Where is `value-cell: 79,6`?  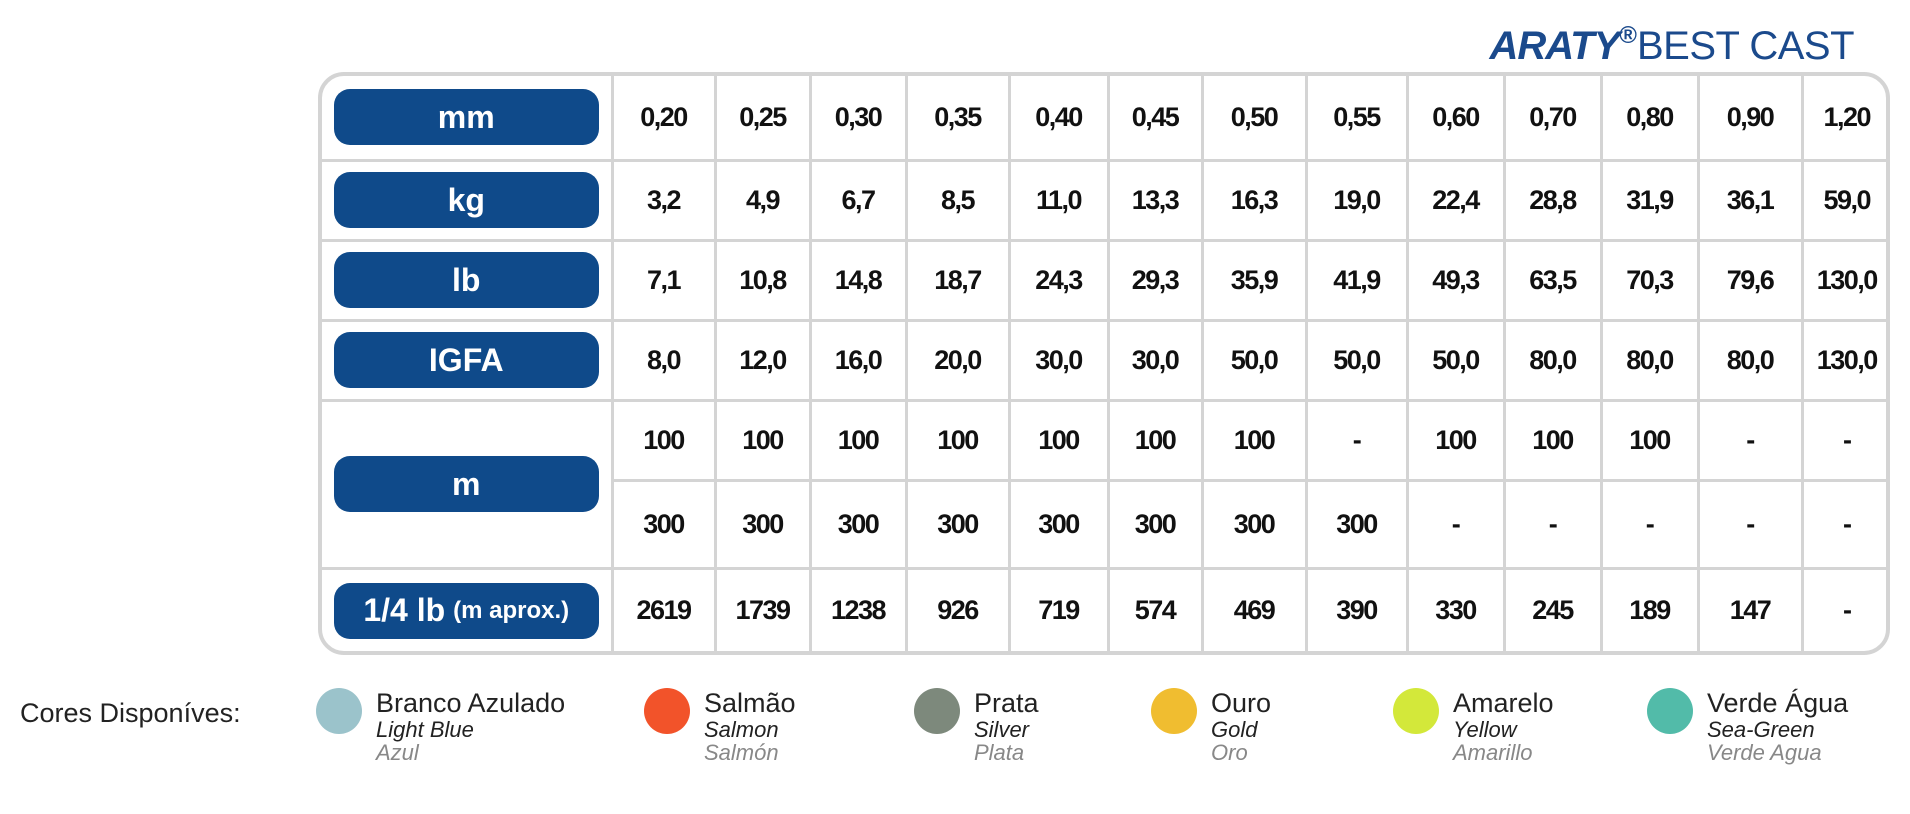 value-cell: 79,6 is located at coordinates (1750, 280).